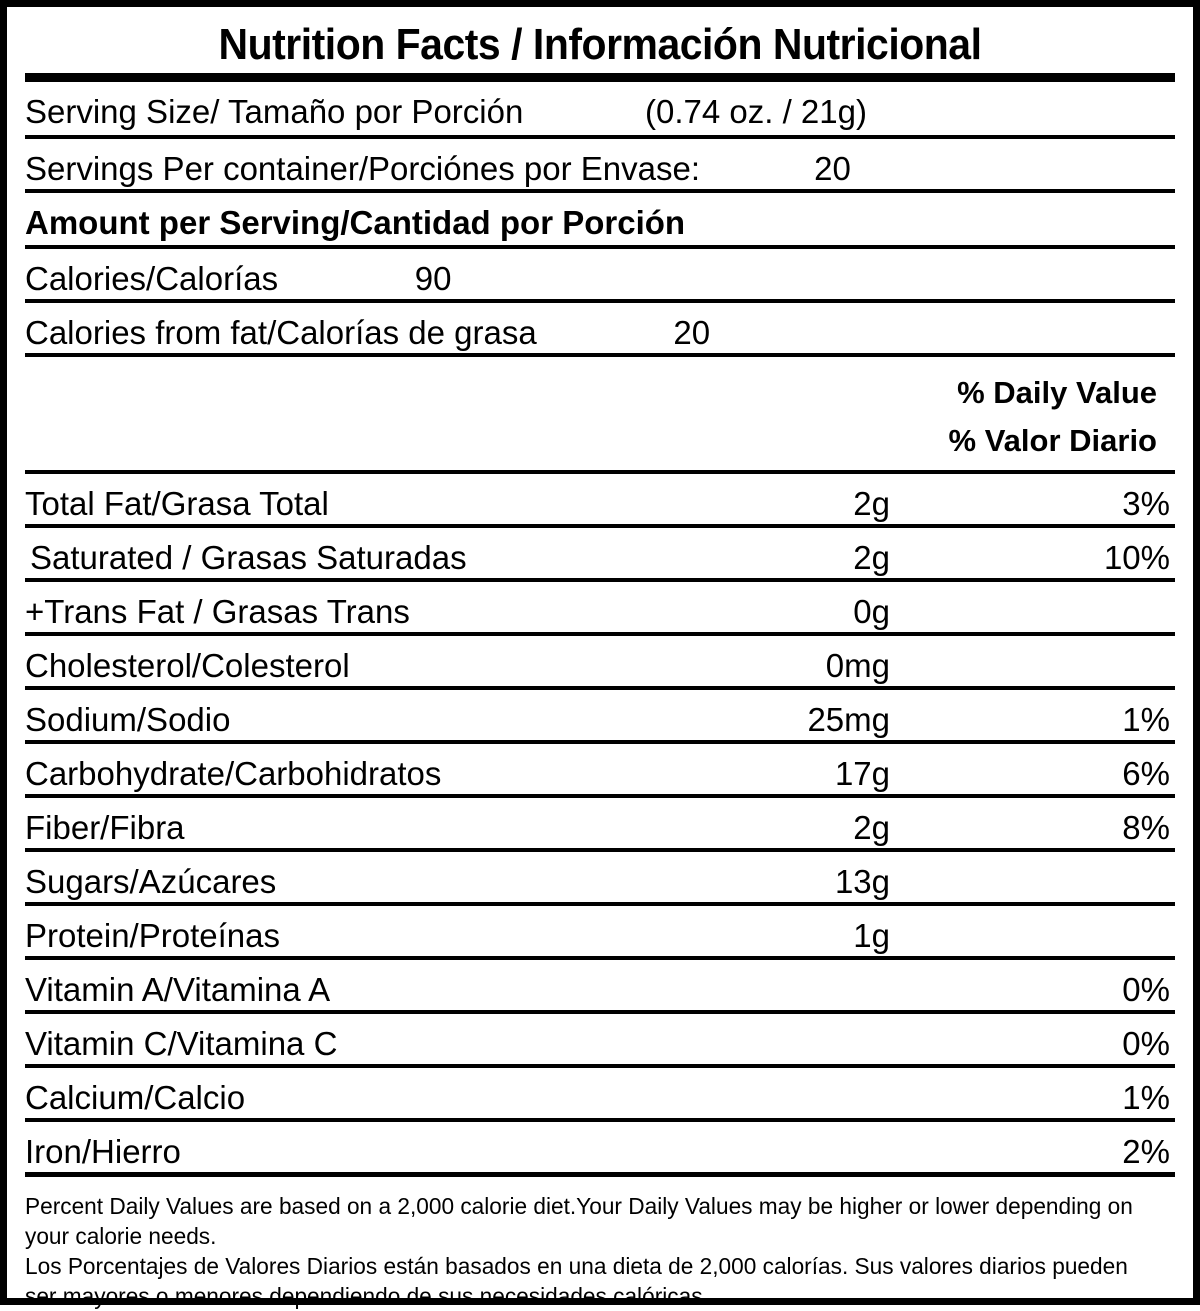 The width and height of the screenshot is (1200, 1311). What do you see at coordinates (862, 881) in the screenshot?
I see `nutrient-amount: 13g` at bounding box center [862, 881].